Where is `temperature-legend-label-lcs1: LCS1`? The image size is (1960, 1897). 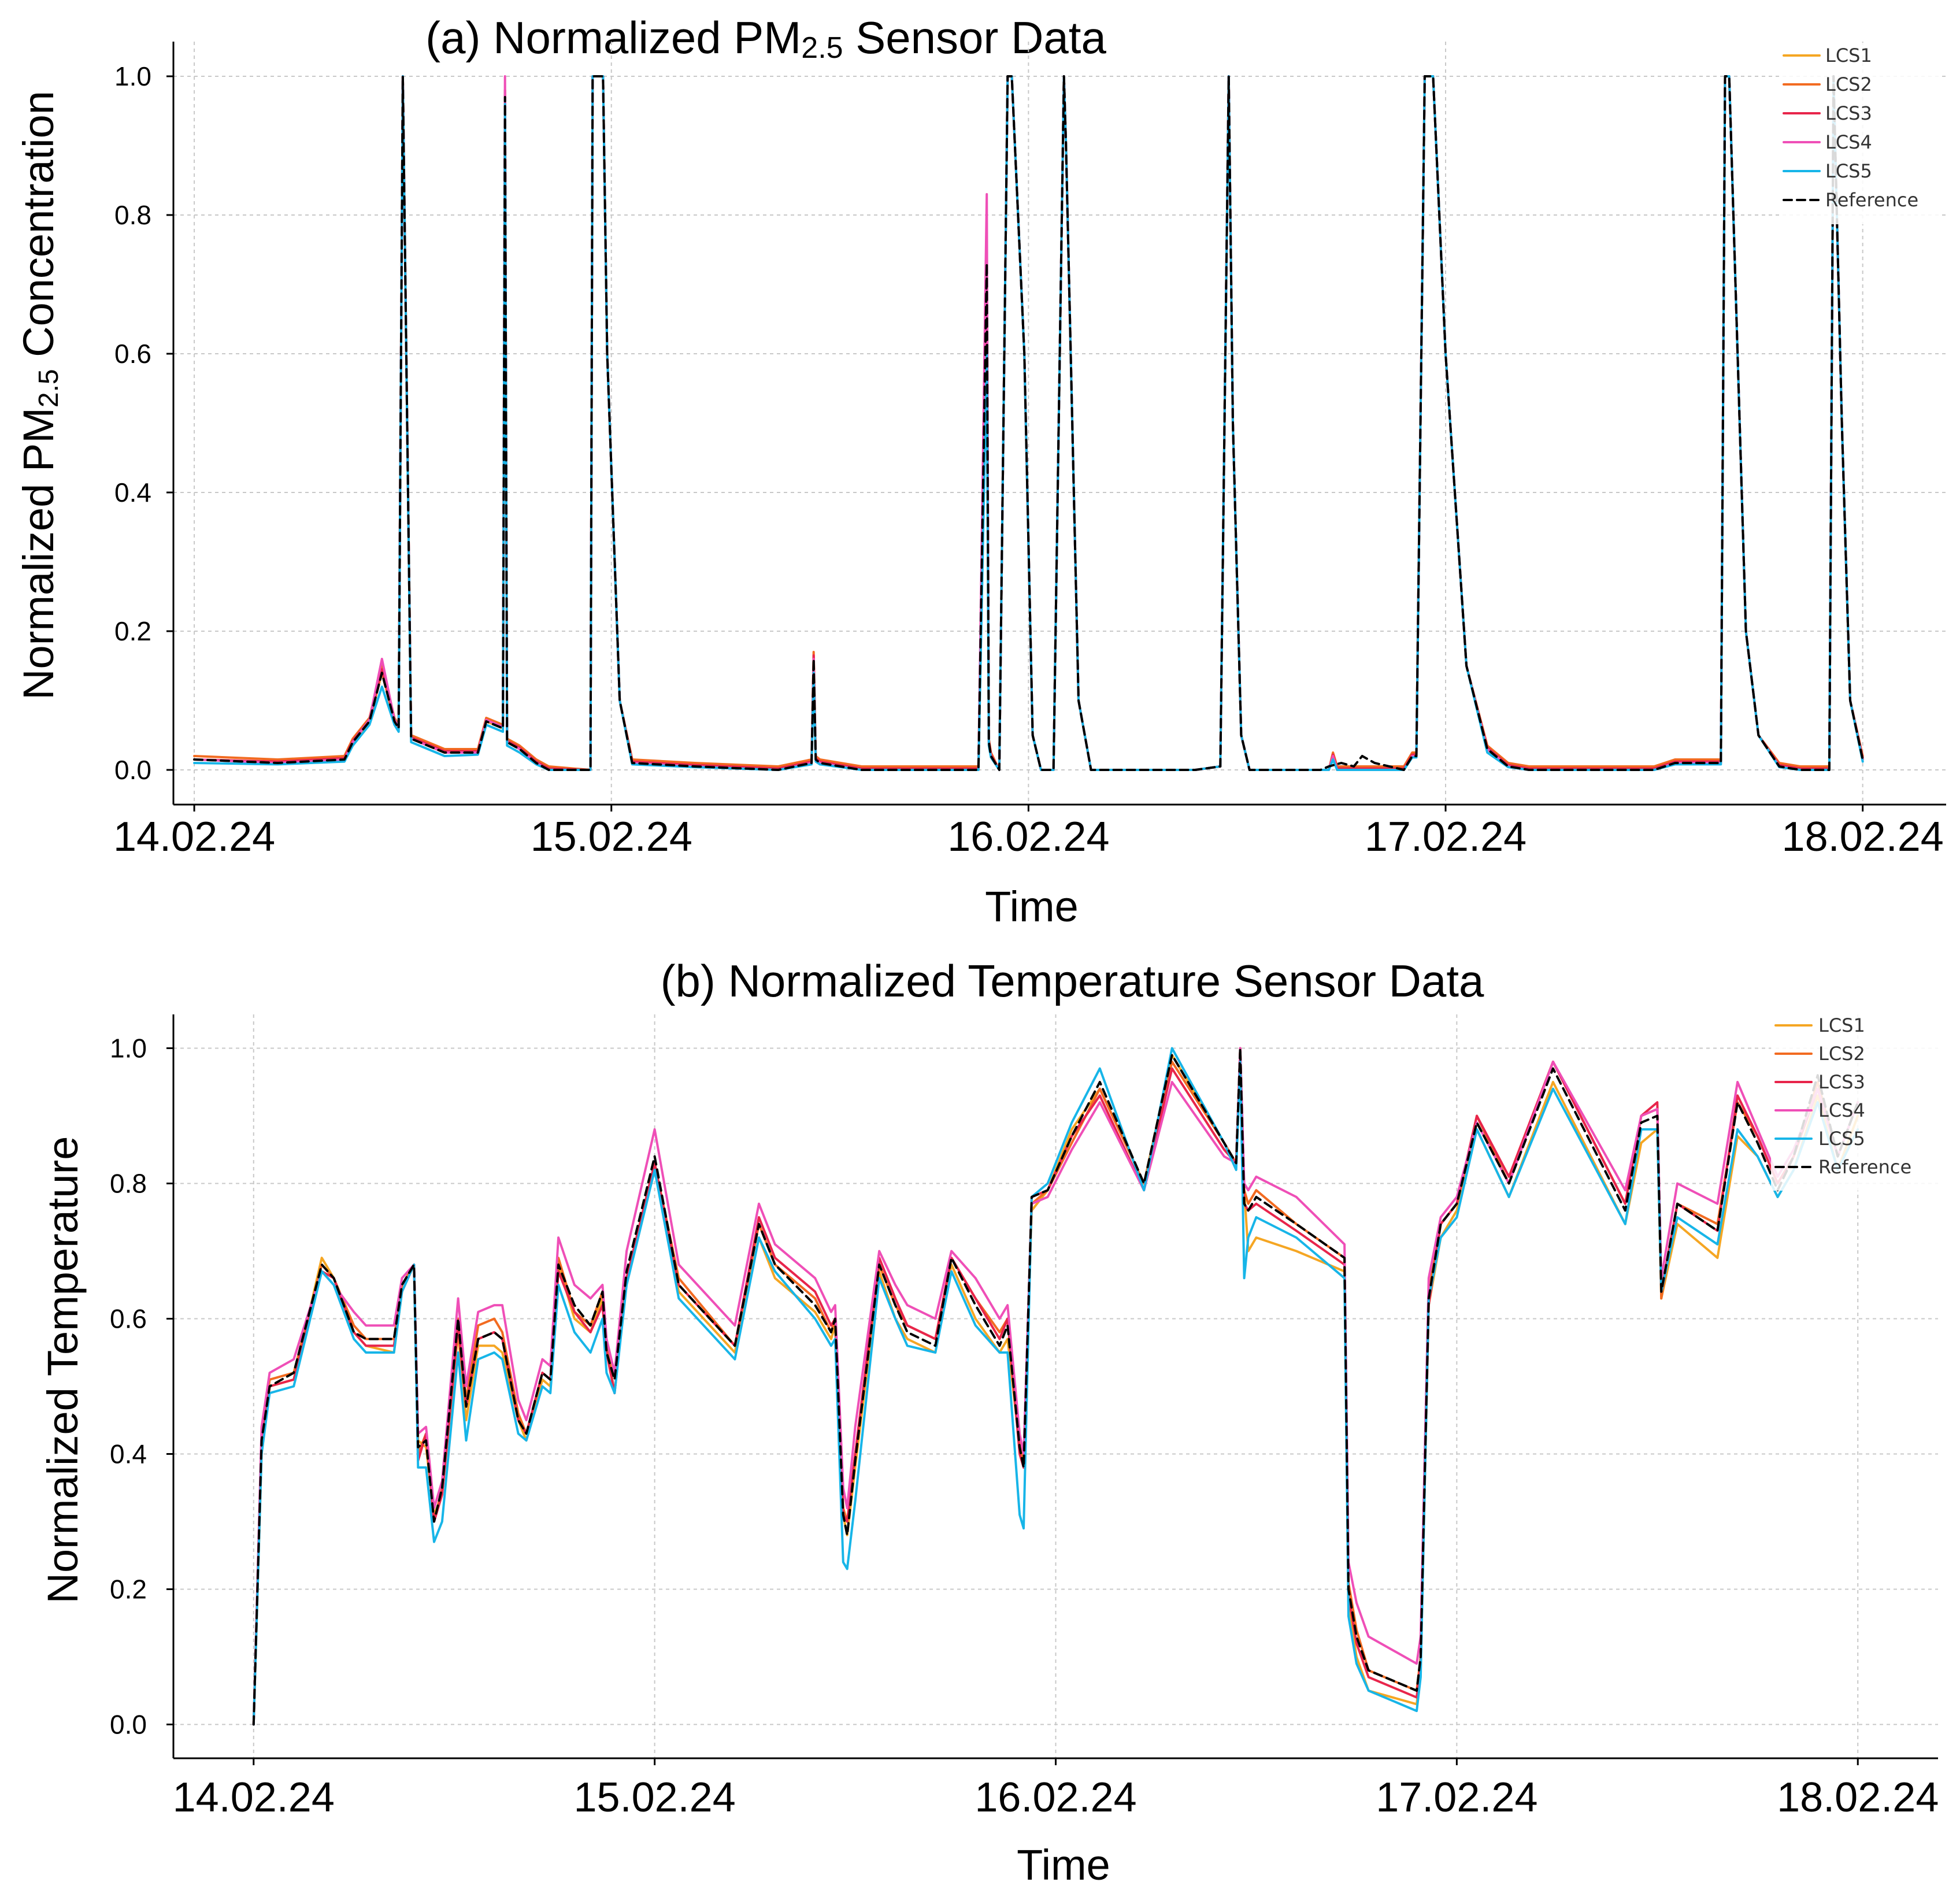
temperature-legend-label-lcs1: LCS1 is located at coordinates (1841, 1025).